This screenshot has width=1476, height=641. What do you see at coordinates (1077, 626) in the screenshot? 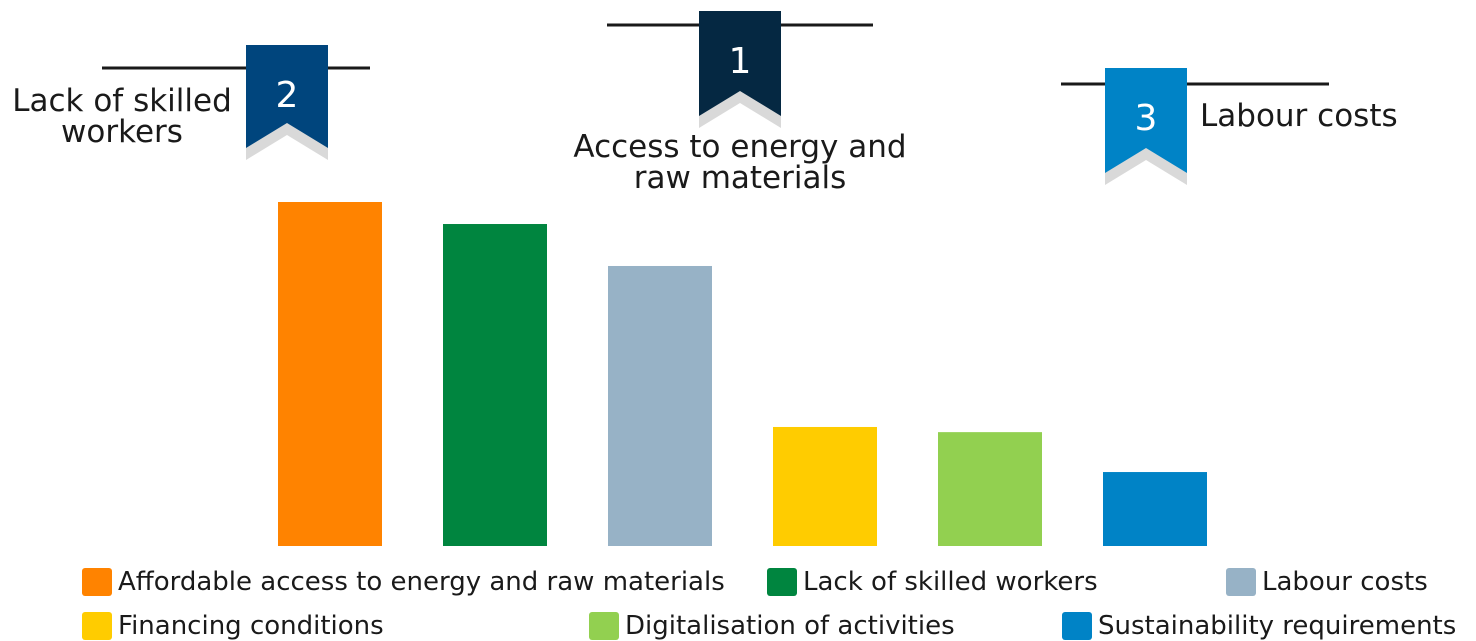
I see `legend-swatch-sustainability` at bounding box center [1077, 626].